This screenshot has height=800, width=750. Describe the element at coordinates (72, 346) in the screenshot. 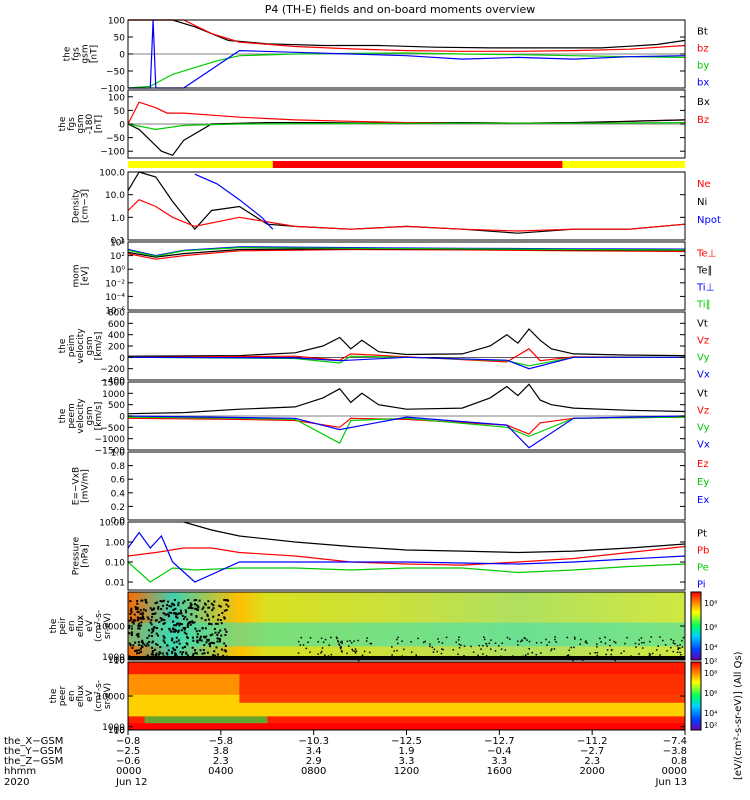

I see `y-axis-label-line: peim` at that location.